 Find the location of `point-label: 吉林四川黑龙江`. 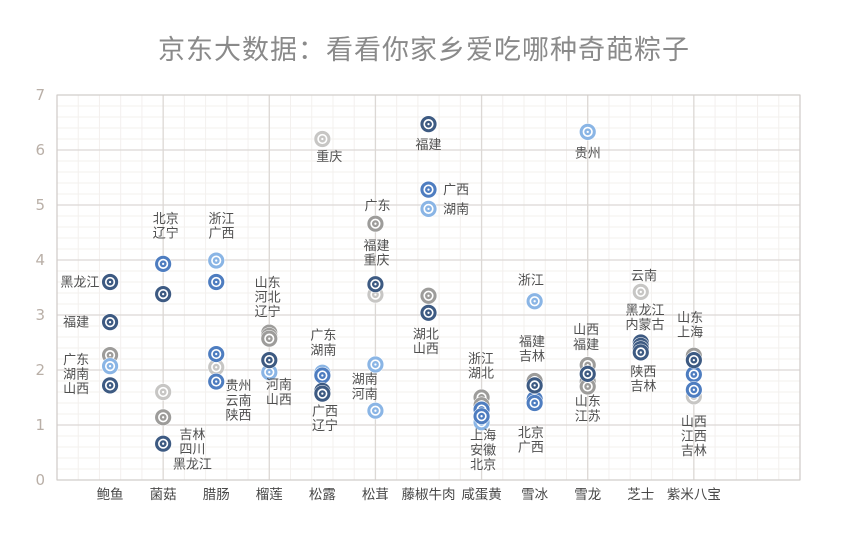

point-label: 吉林四川黑龙江 is located at coordinates (192, 450).